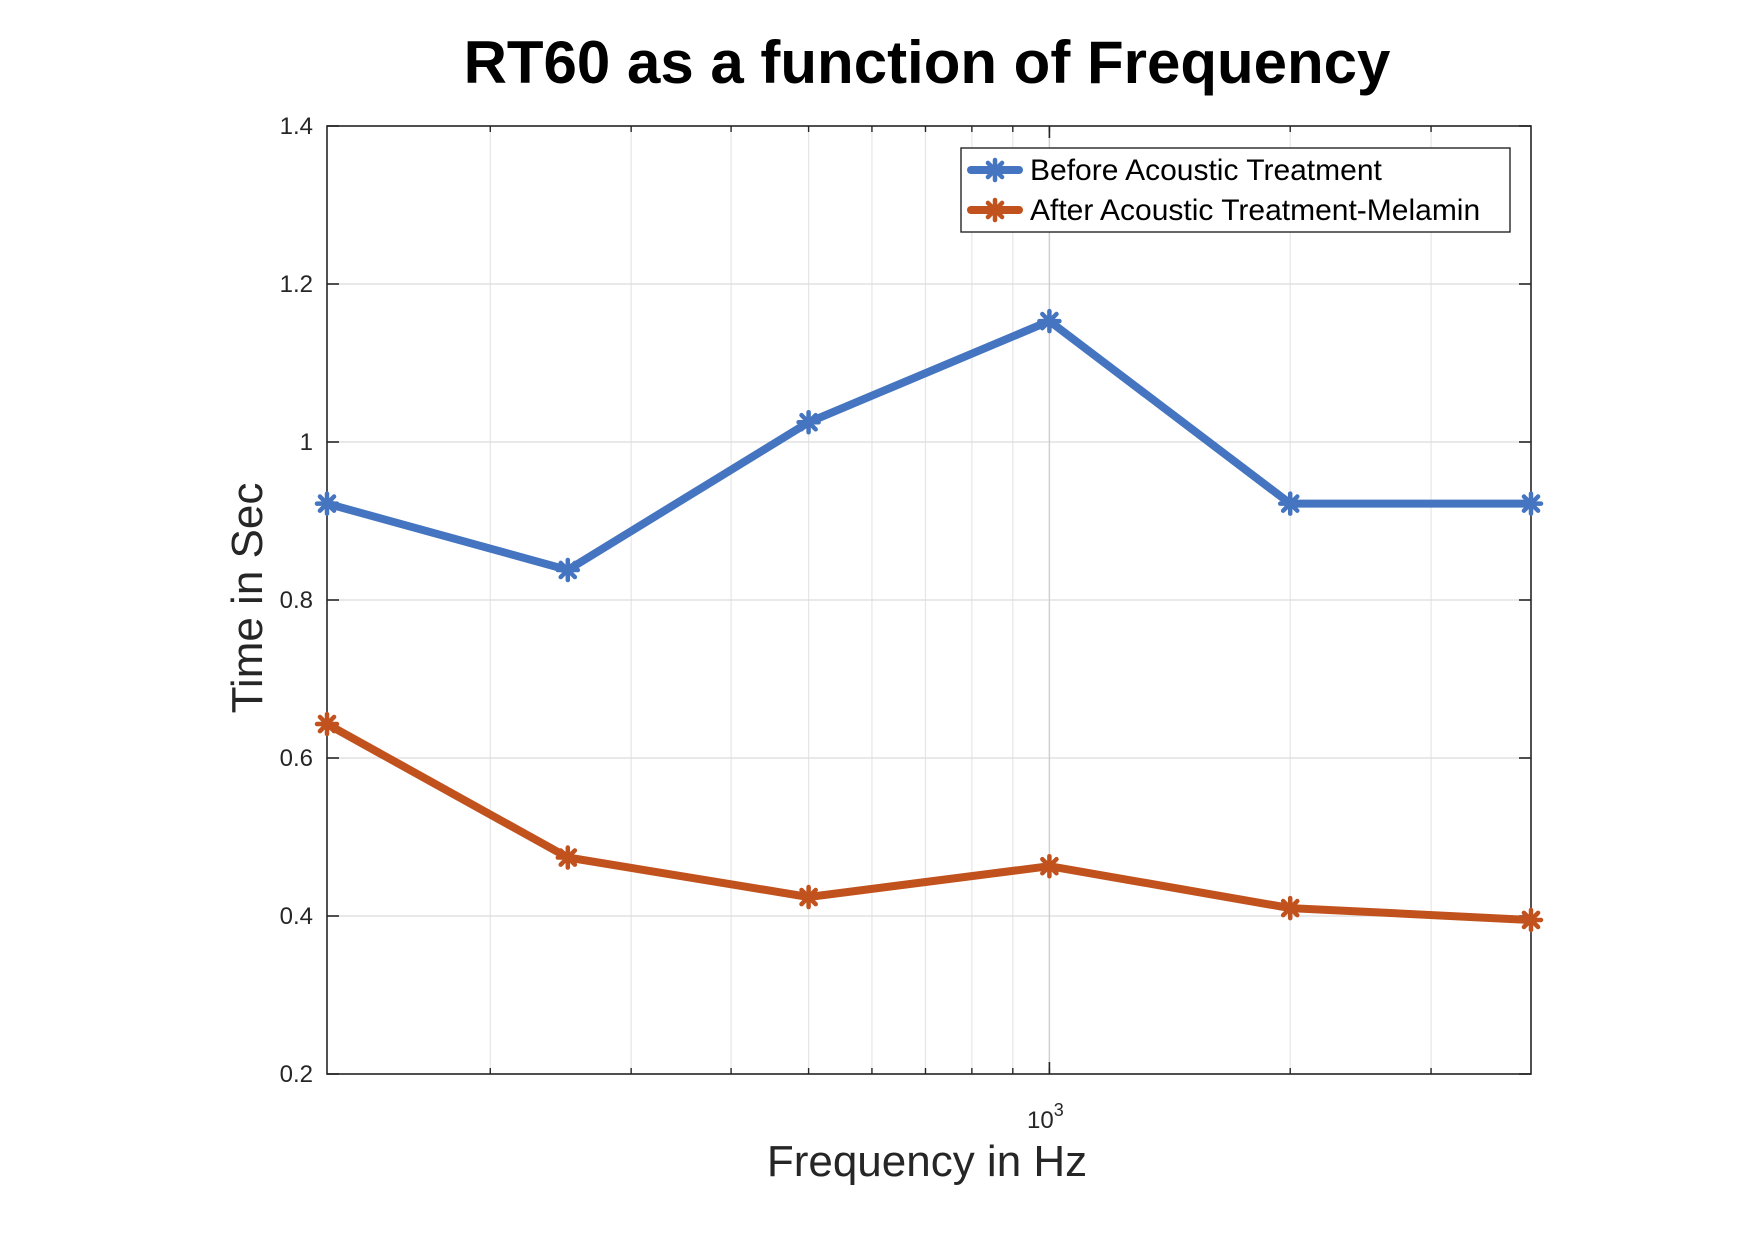 The width and height of the screenshot is (1754, 1239). Describe the element at coordinates (1255, 210) in the screenshot. I see `legend-label-2: After Acoustic Treatment-Melamin` at that location.